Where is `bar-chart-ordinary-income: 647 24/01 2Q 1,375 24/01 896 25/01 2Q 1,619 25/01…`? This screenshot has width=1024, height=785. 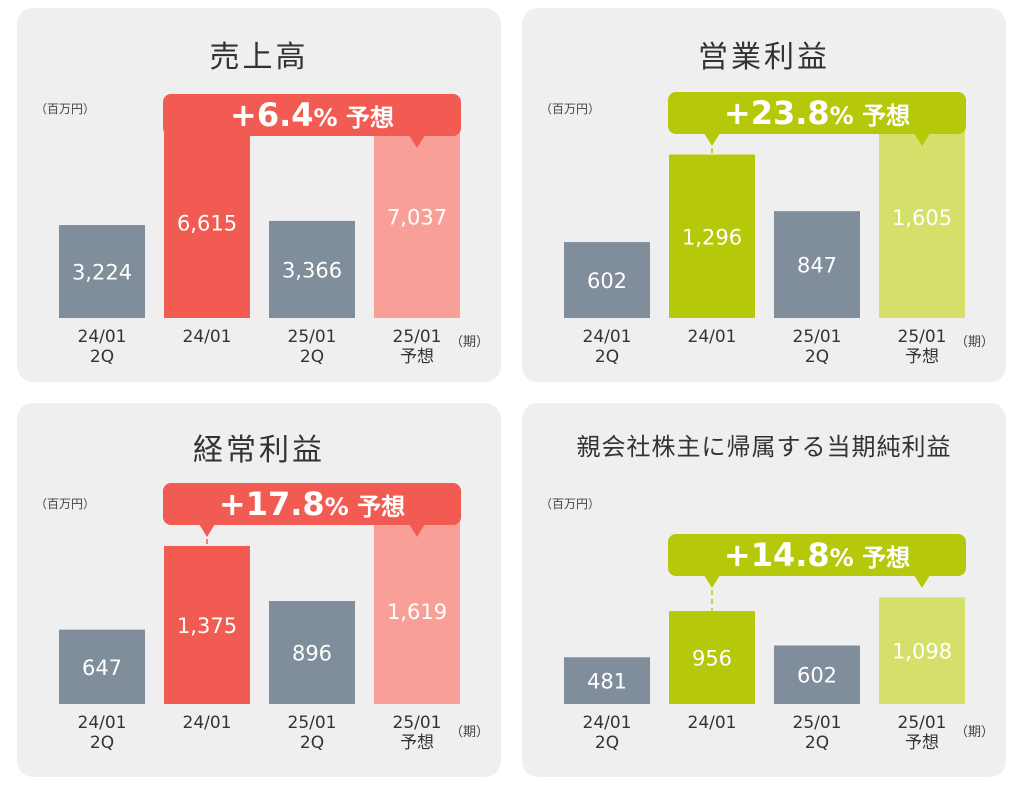
bar-chart-ordinary-income: 647 24/01 2Q 1,375 24/01 896 25/01 2Q 1,619 25/01… is located at coordinates (260, 618).